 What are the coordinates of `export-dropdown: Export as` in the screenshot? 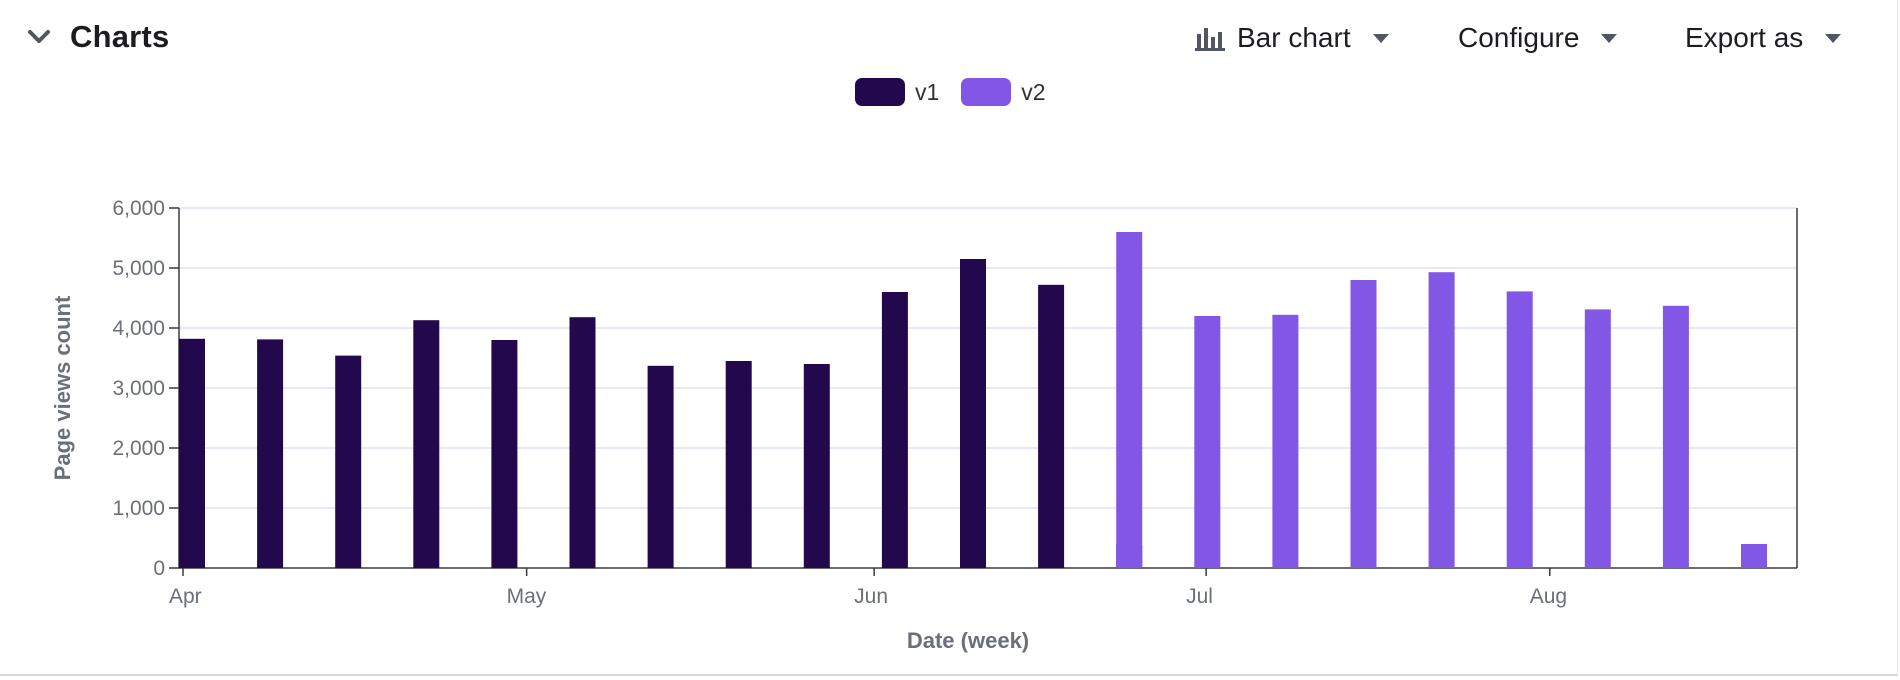 It's located at (1763, 38).